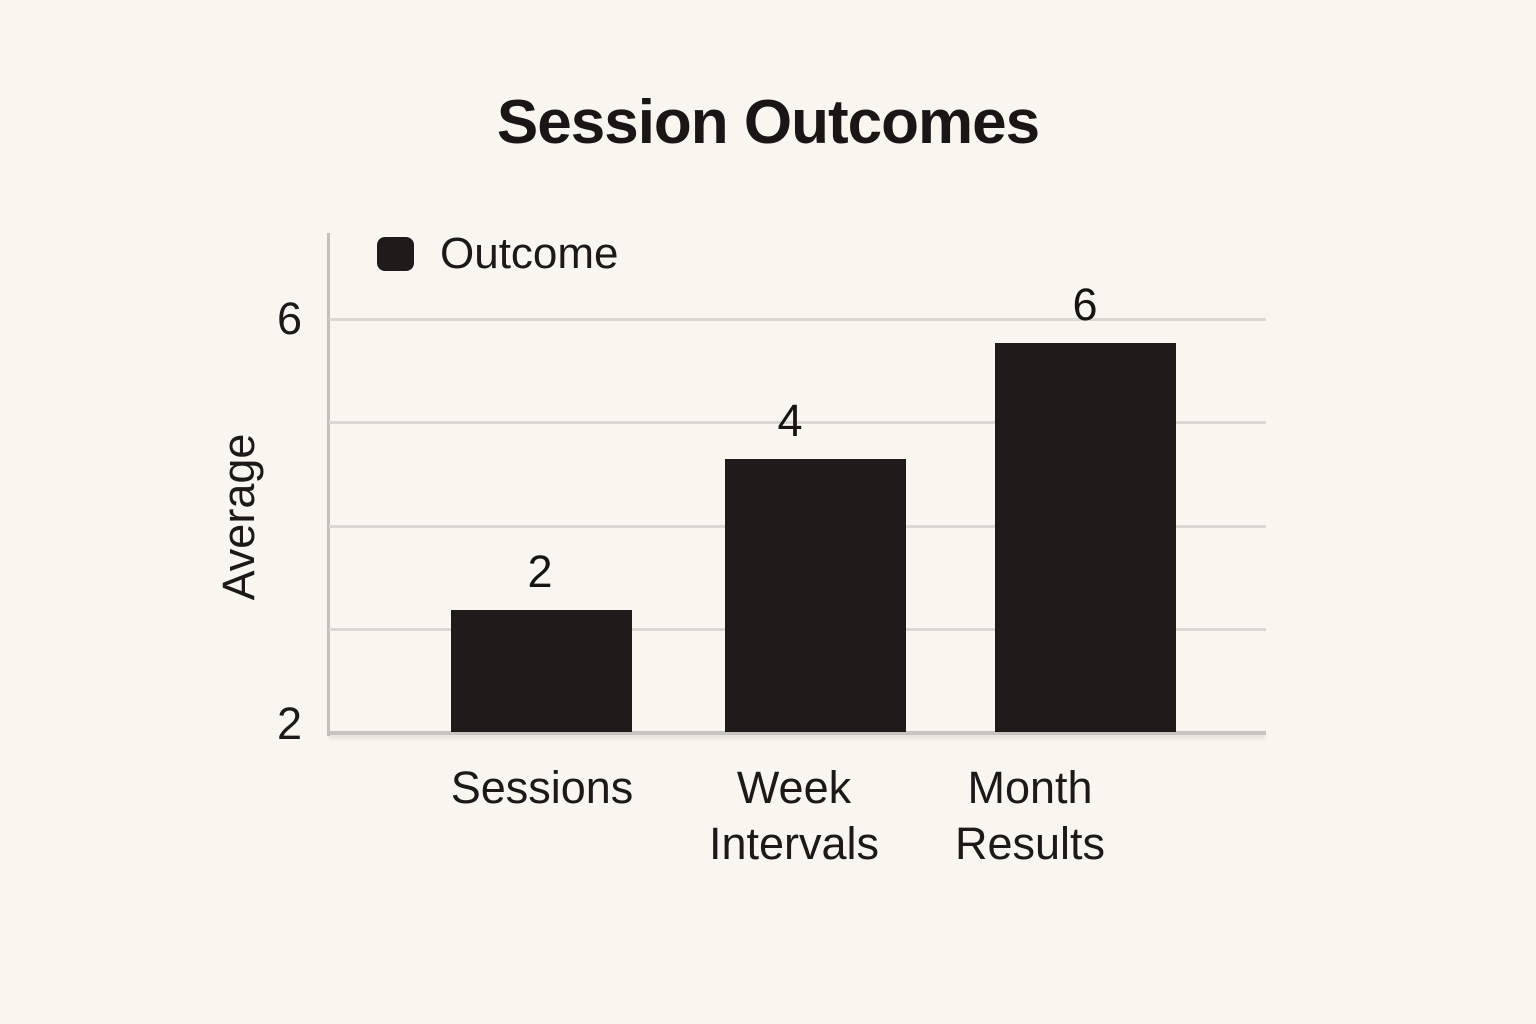 The width and height of the screenshot is (1536, 1024). Describe the element at coordinates (395, 254) in the screenshot. I see `legend-swatch-icon` at that location.